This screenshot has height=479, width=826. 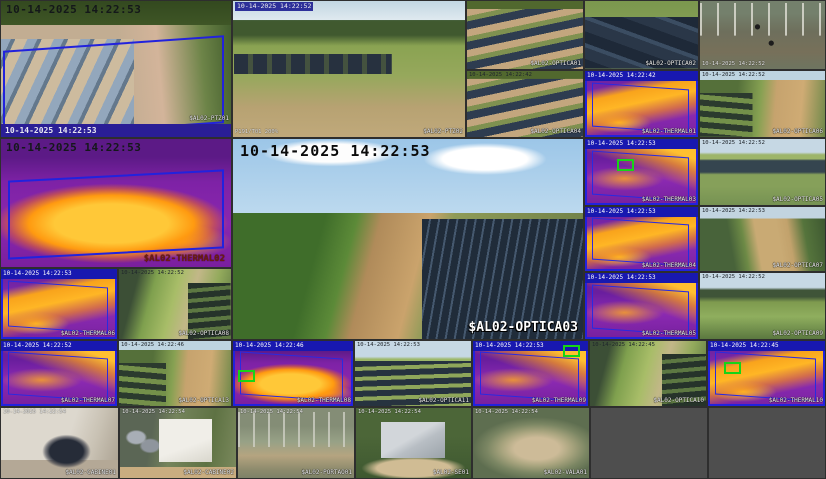 What do you see at coordinates (668, 199) in the screenshot?
I see `camera-name-label: $AL02-THERMAL03` at bounding box center [668, 199].